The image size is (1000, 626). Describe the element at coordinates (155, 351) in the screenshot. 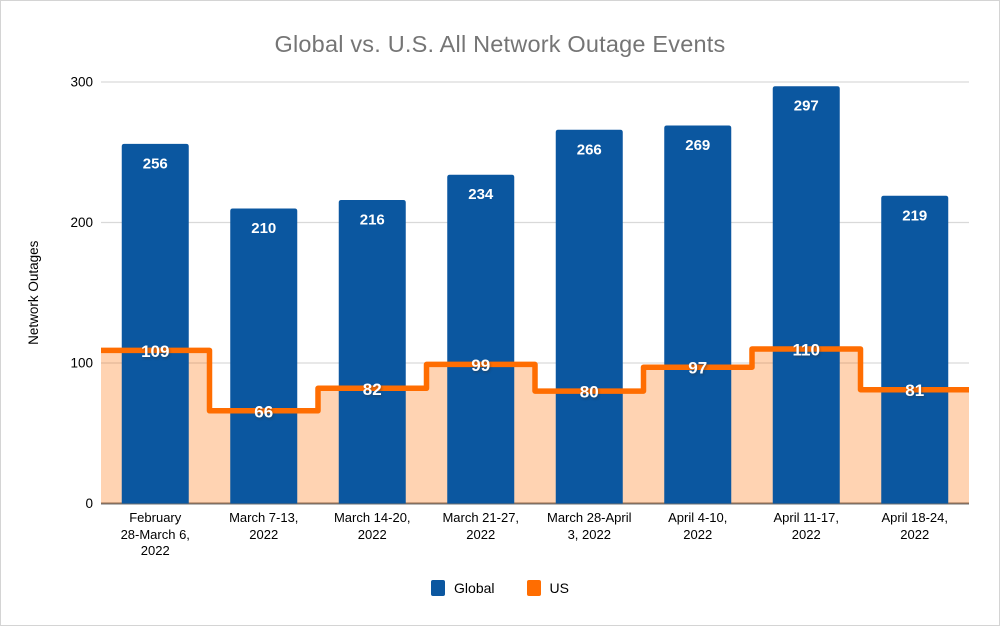

I see `us-value-label-0: 109` at that location.